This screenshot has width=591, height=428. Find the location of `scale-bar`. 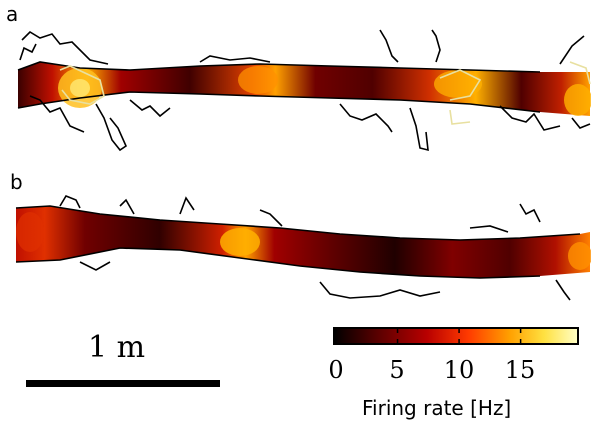

scale-bar is located at coordinates (123, 383).